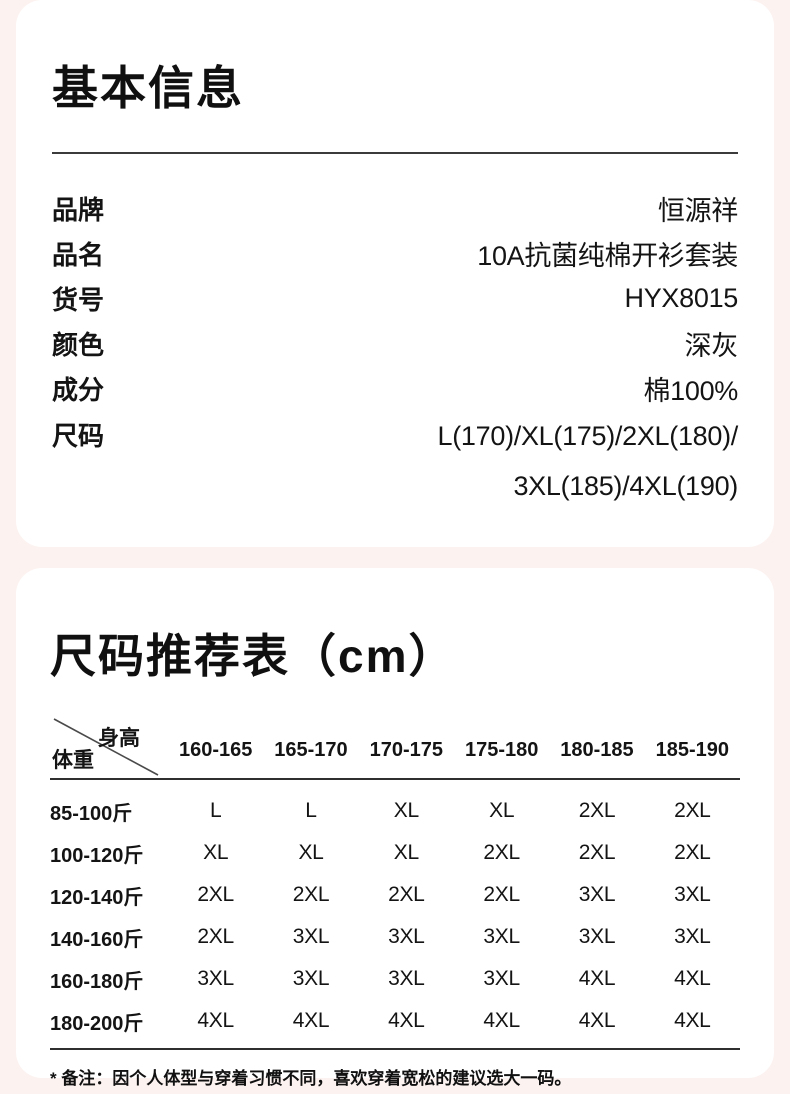 Image resolution: width=790 pixels, height=1094 pixels. Describe the element at coordinates (395, 1068) in the screenshot. I see `note-container: * 备注：因个人体型与穿着习惯不同，喜欢穿着宽松的建议选大一码。` at that location.